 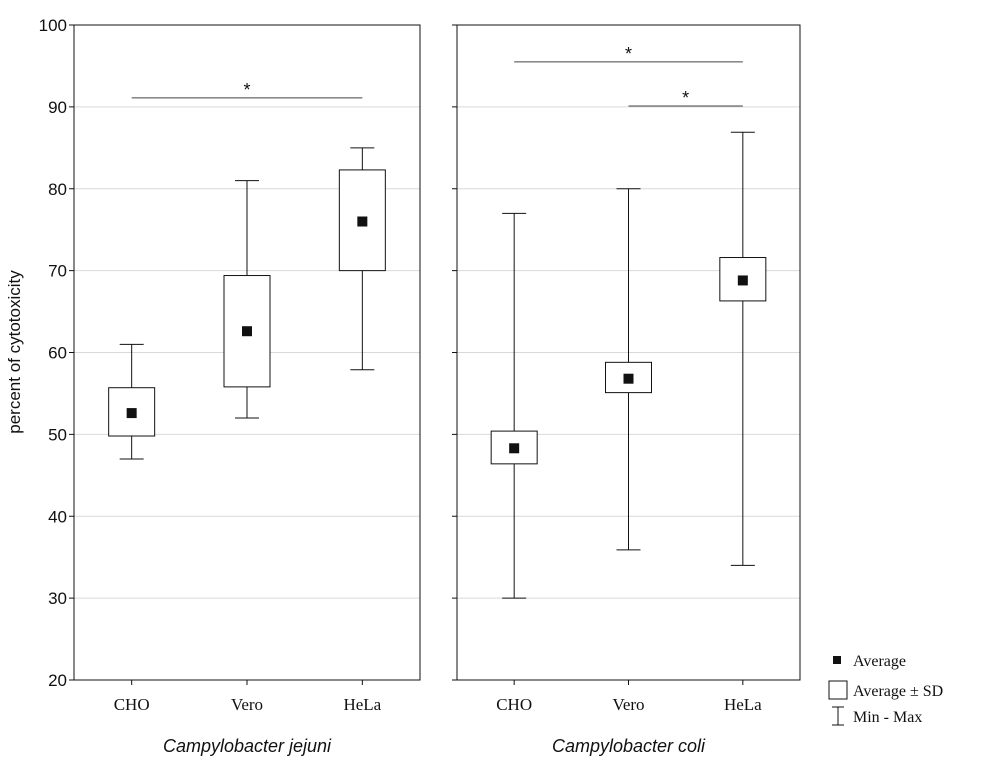 I want to click on panel-subtitle-2: Campylobacter coli, so click(x=629, y=746).